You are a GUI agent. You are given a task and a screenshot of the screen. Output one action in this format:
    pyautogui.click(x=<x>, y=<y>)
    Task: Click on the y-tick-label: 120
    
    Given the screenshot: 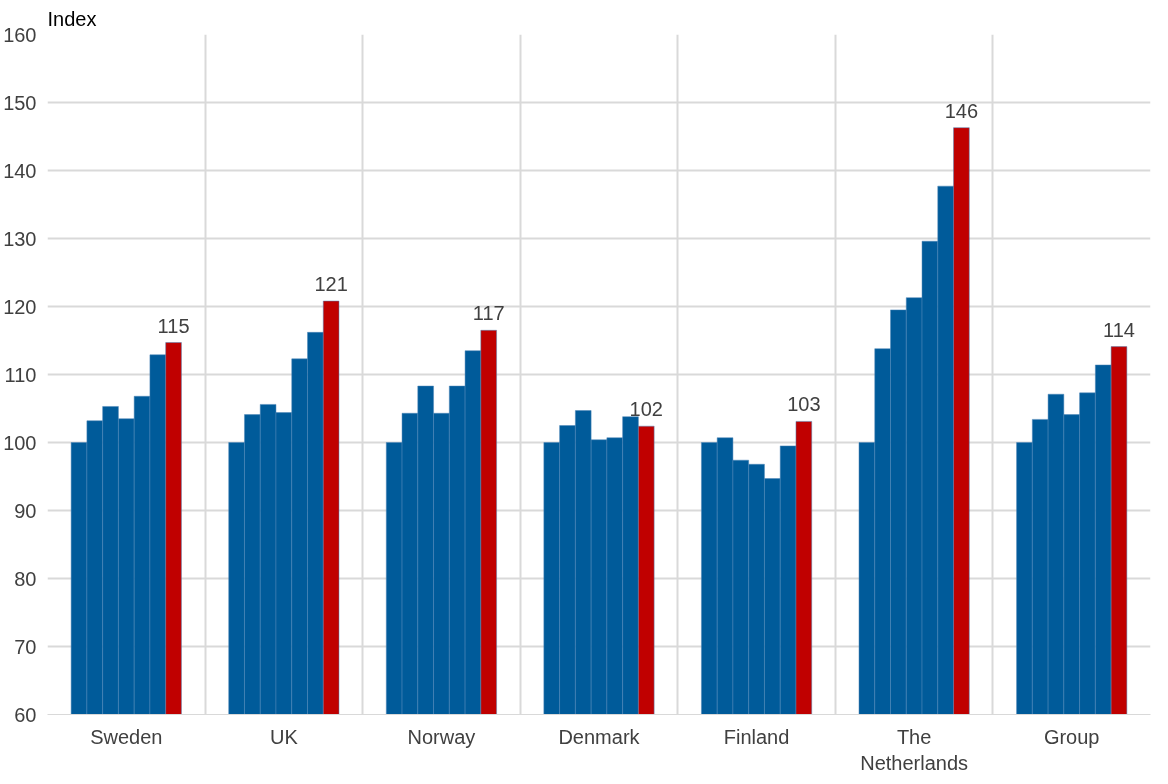 What is the action you would take?
    pyautogui.click(x=20, y=306)
    